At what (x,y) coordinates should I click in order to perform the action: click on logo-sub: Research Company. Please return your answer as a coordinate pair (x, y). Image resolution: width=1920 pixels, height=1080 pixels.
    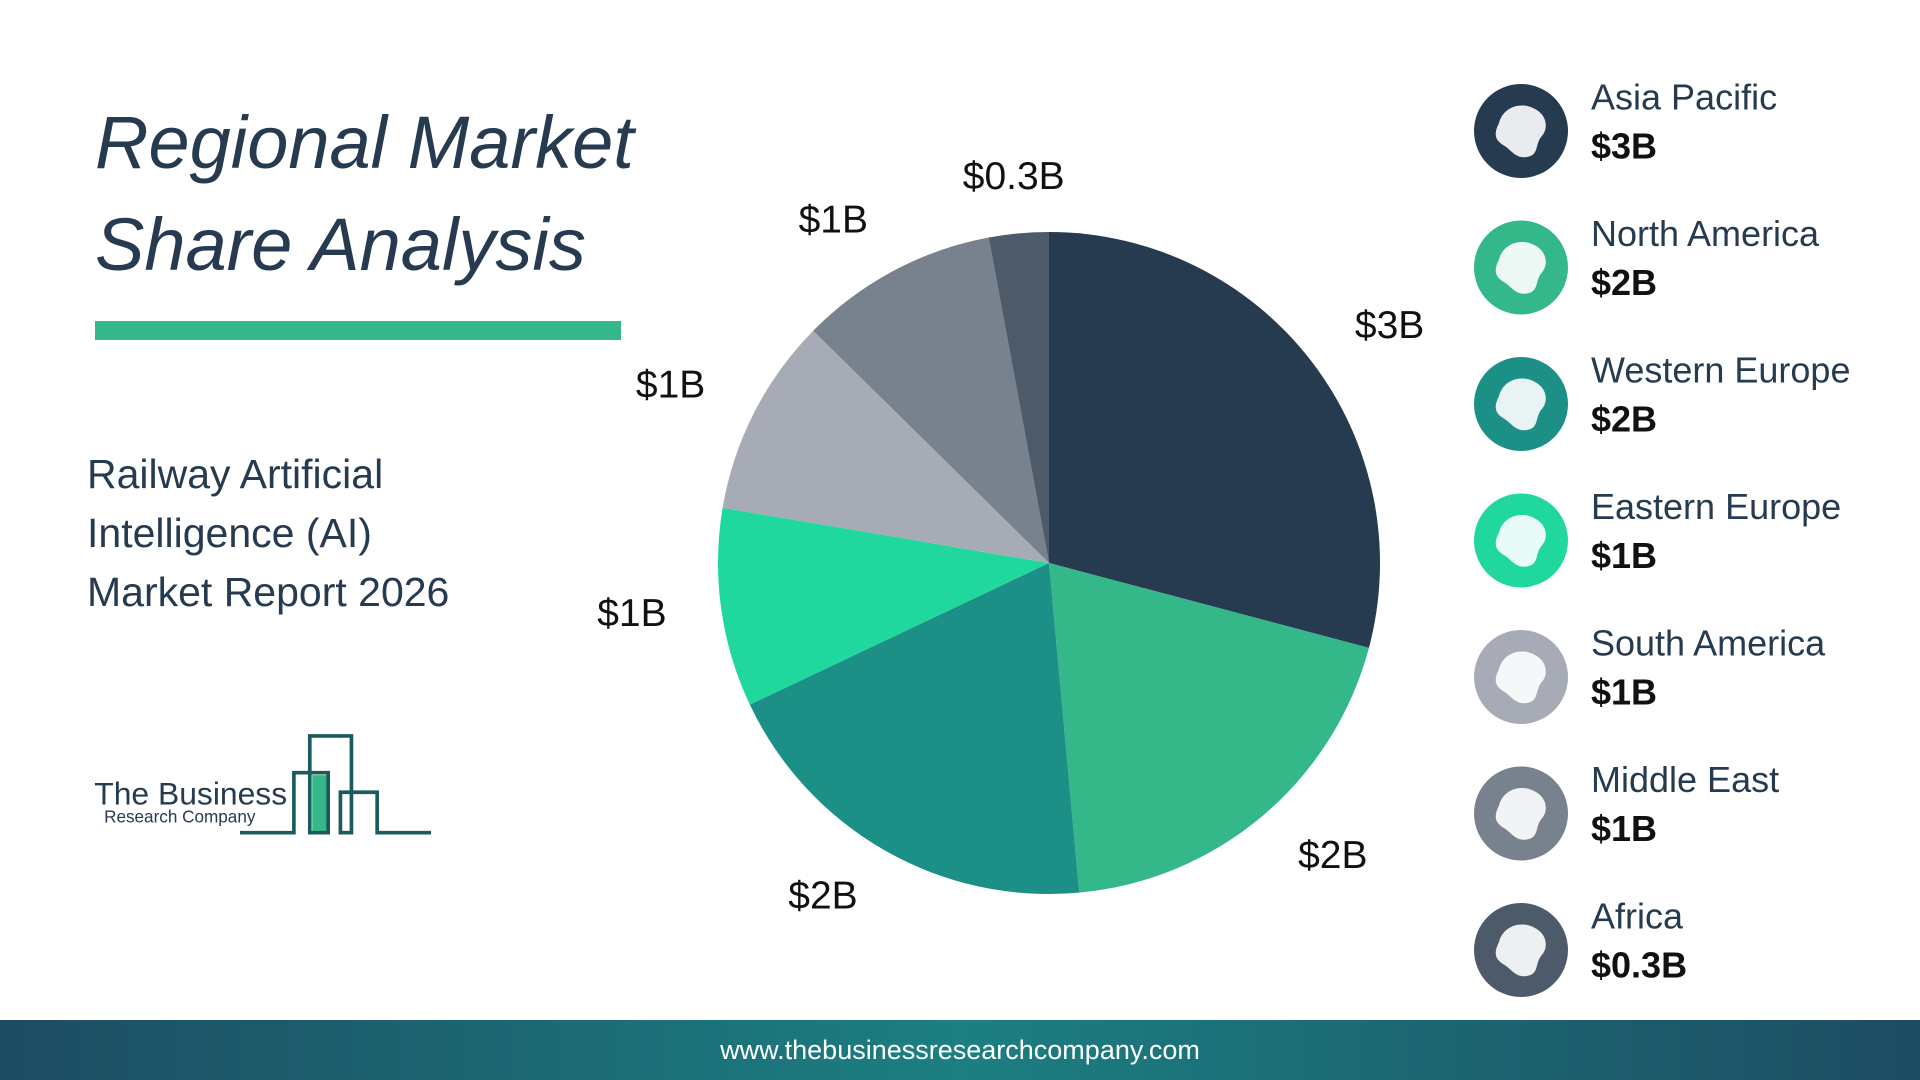
    Looking at the image, I should click on (180, 816).